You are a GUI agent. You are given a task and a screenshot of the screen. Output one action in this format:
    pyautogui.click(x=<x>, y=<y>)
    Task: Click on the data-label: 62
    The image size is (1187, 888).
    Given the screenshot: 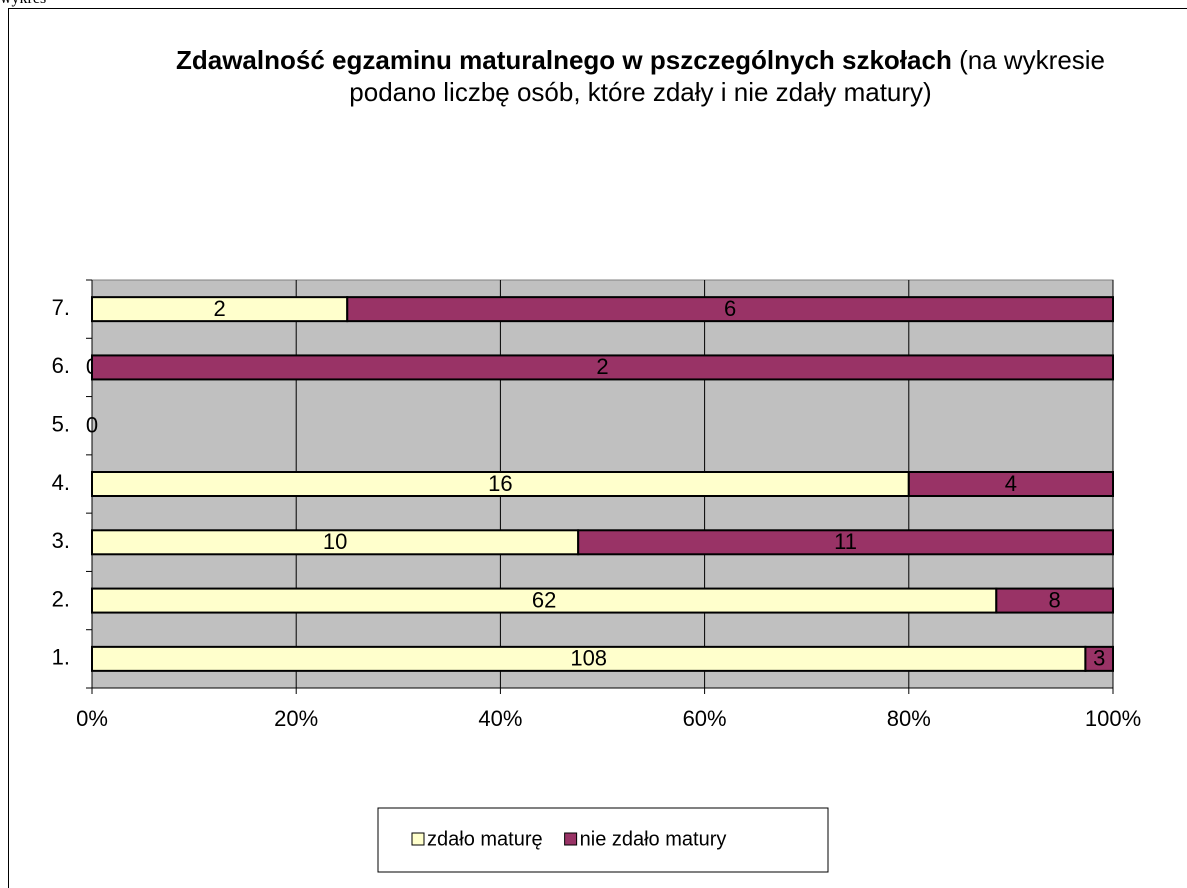 What is the action you would take?
    pyautogui.click(x=544, y=599)
    